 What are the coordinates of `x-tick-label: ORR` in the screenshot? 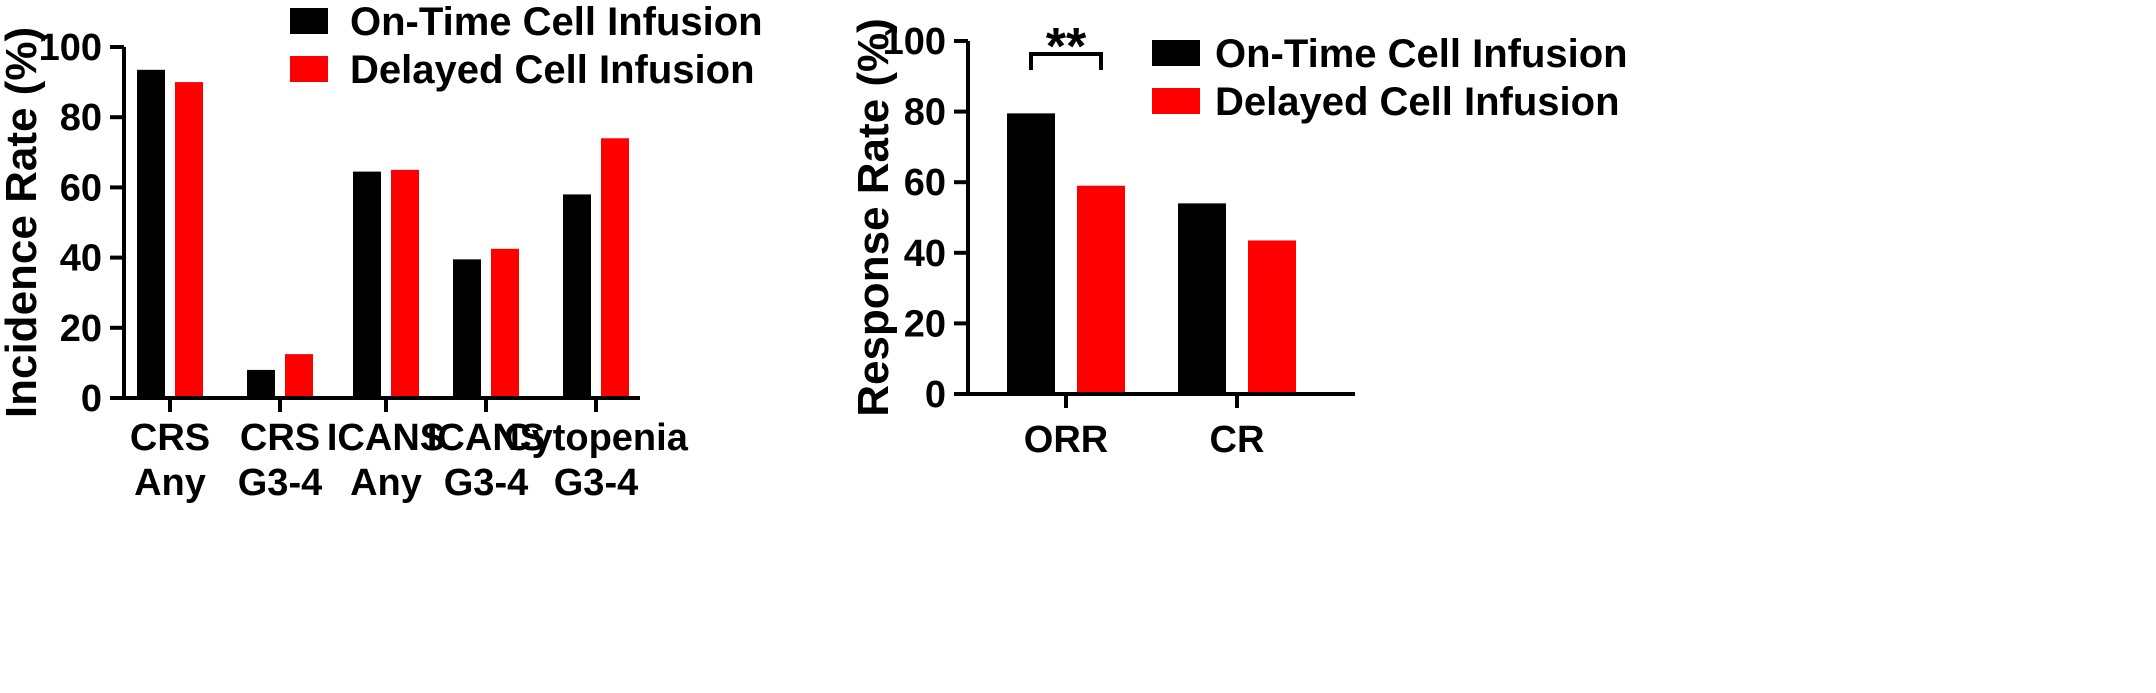 It's located at (1066, 440).